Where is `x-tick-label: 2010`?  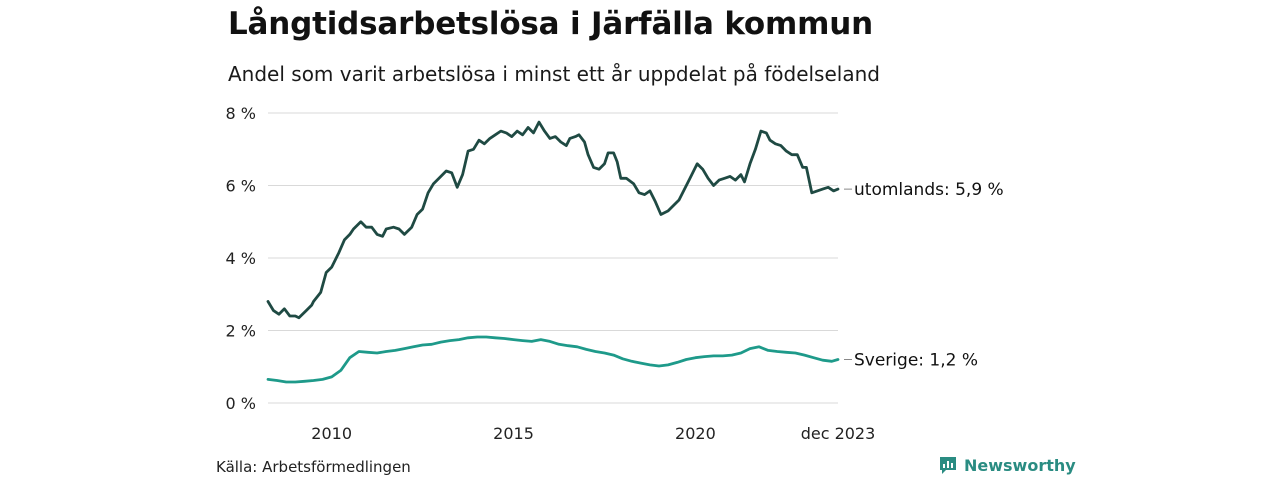 x-tick-label: 2010 is located at coordinates (331, 433).